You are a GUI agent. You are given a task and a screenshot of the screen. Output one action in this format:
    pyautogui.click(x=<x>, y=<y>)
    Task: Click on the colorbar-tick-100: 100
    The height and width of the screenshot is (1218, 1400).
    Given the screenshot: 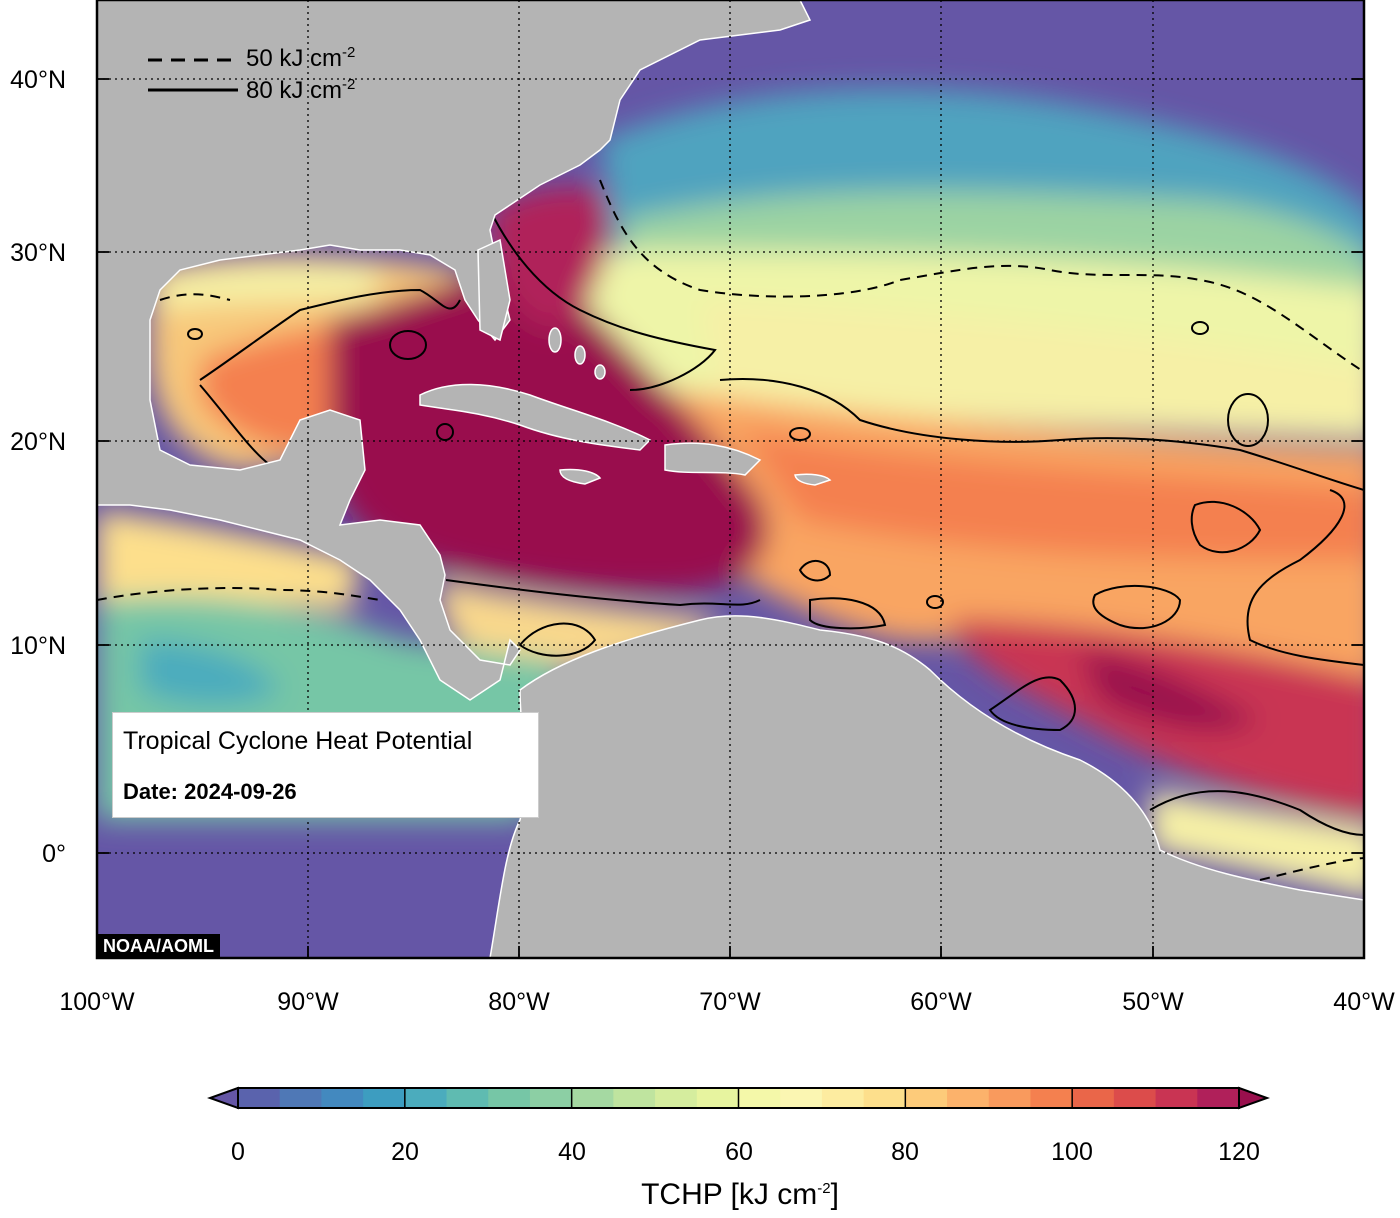 What is the action you would take?
    pyautogui.click(x=1072, y=1152)
    